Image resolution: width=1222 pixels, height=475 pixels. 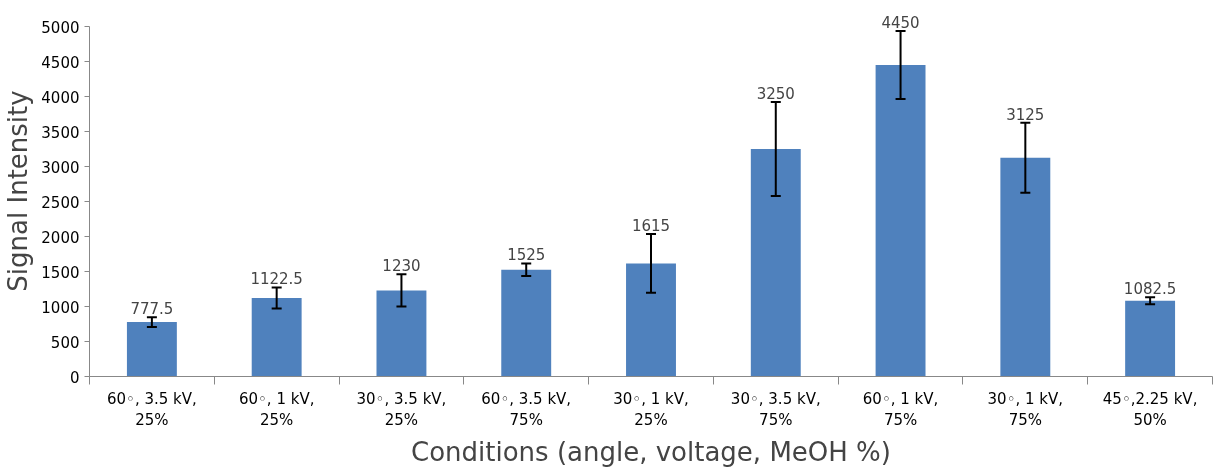 What do you see at coordinates (900, 23) in the screenshot?
I see `data-label: 4450` at bounding box center [900, 23].